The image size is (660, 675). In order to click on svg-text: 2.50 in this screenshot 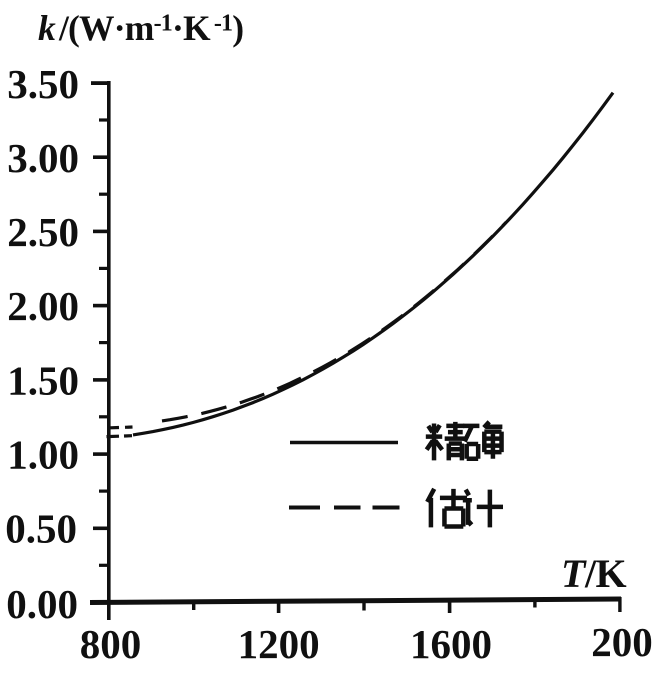, I will do `click(43, 232)`.